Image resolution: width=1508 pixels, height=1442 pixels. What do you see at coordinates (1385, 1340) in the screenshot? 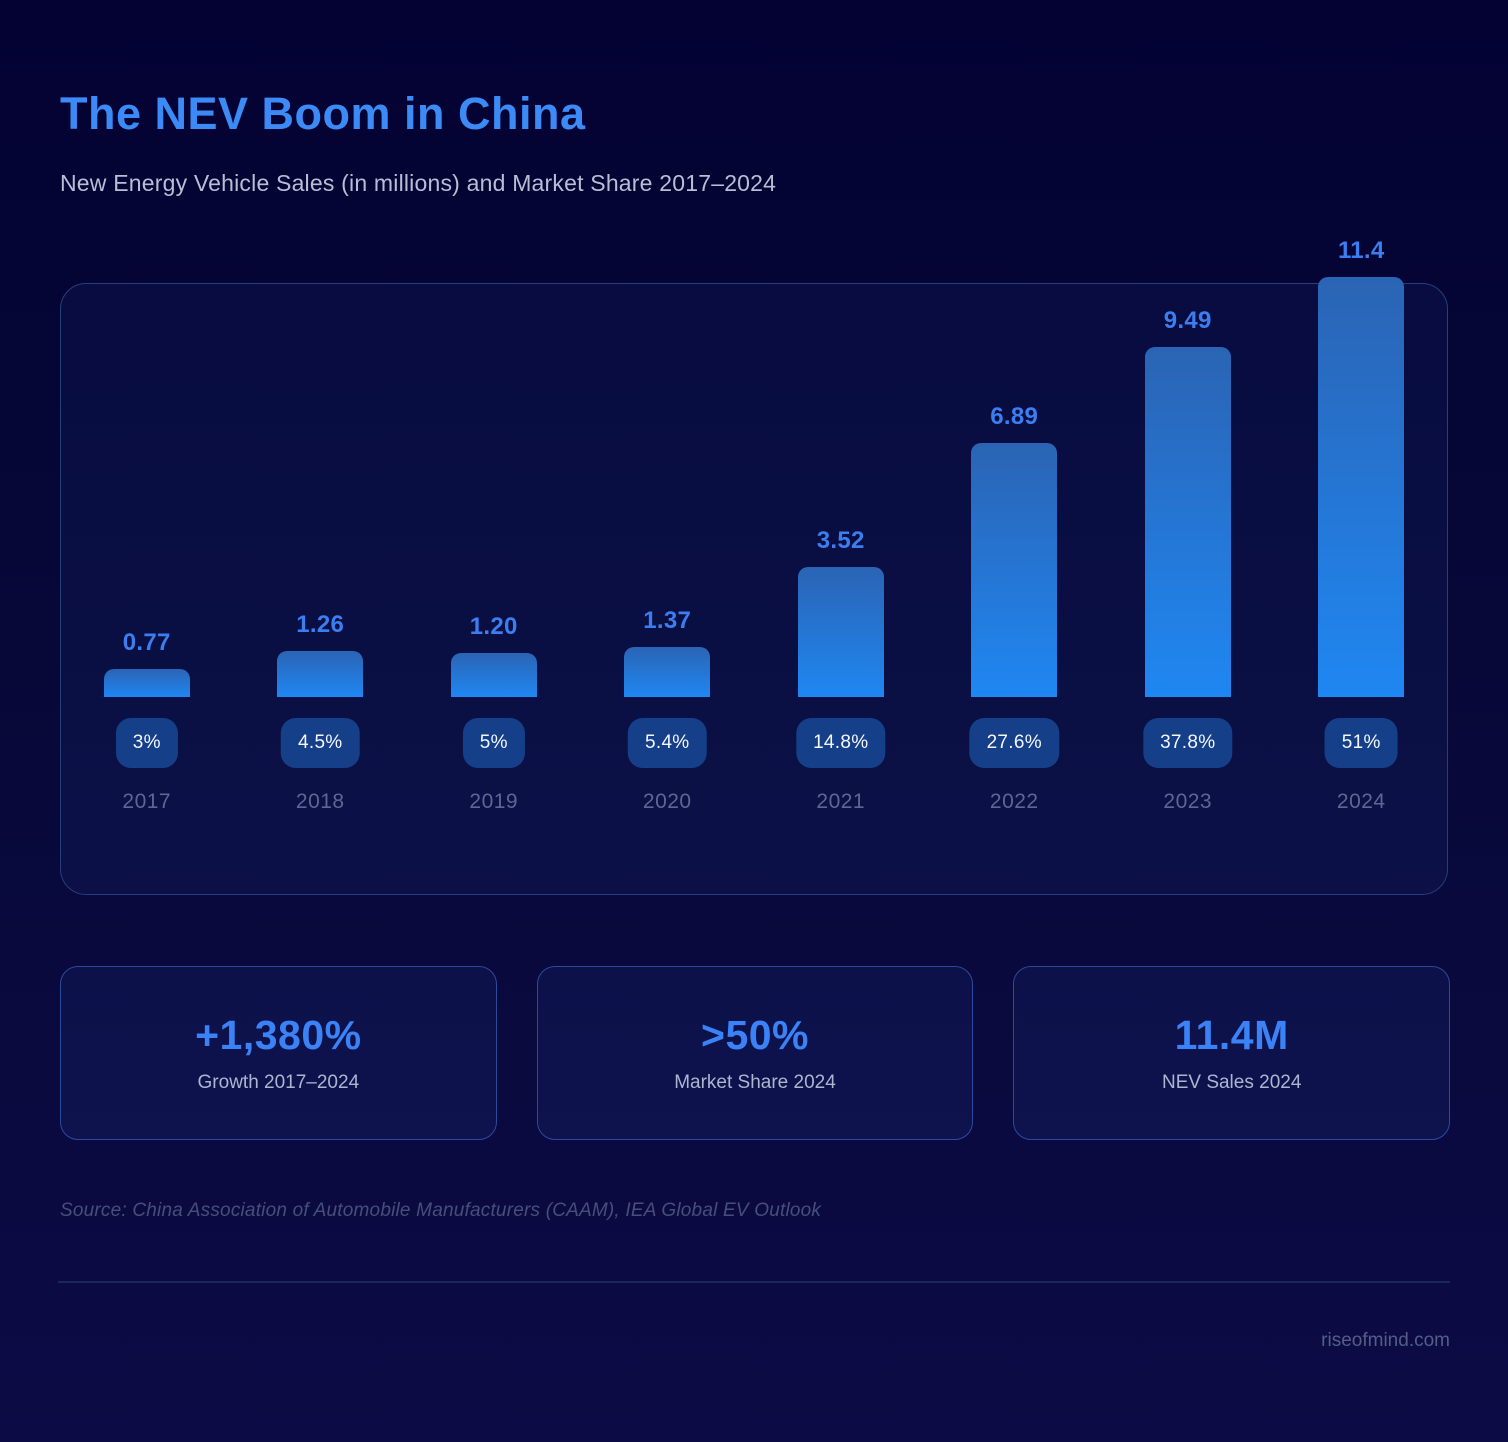
I see `website-link: riseofmind.com` at bounding box center [1385, 1340].